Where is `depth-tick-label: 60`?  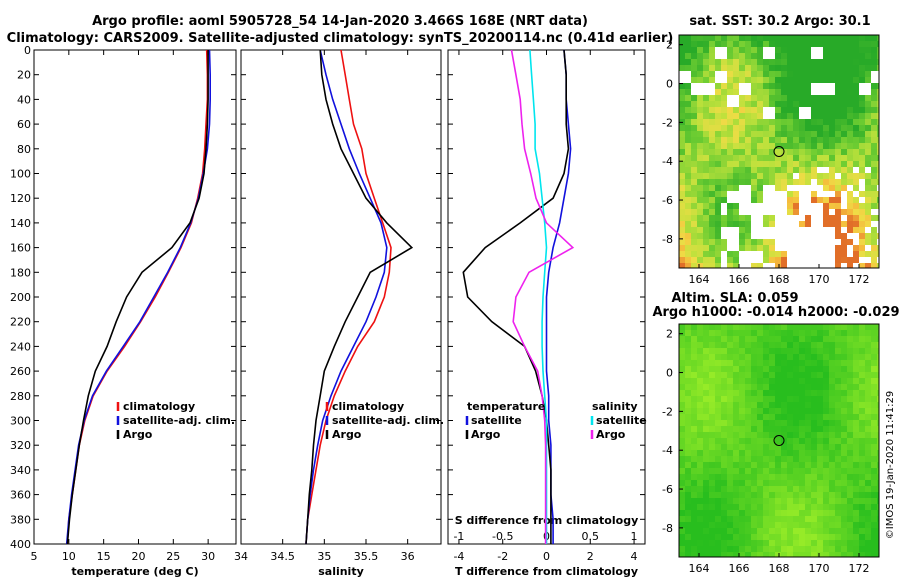
depth-tick-label: 60 is located at coordinates (24, 124).